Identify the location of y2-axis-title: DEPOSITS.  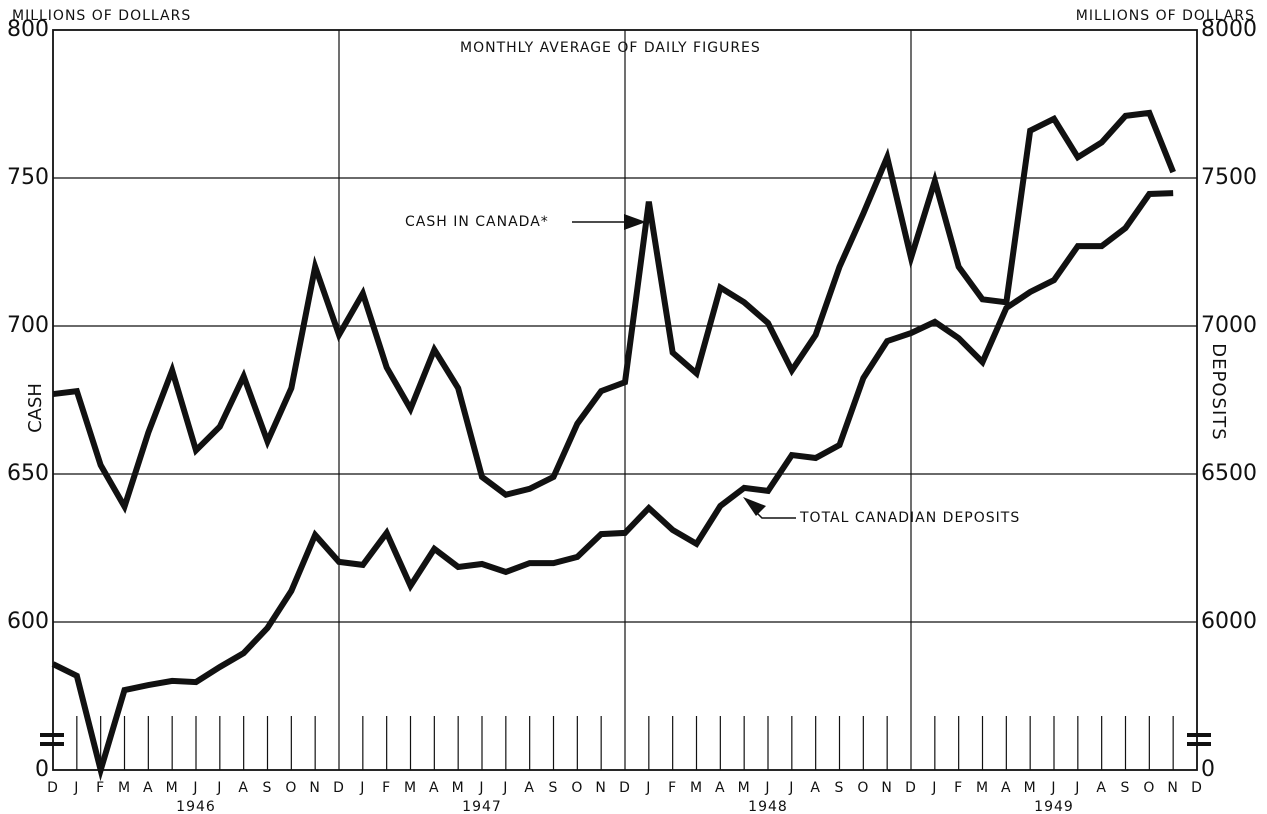
(1218, 391).